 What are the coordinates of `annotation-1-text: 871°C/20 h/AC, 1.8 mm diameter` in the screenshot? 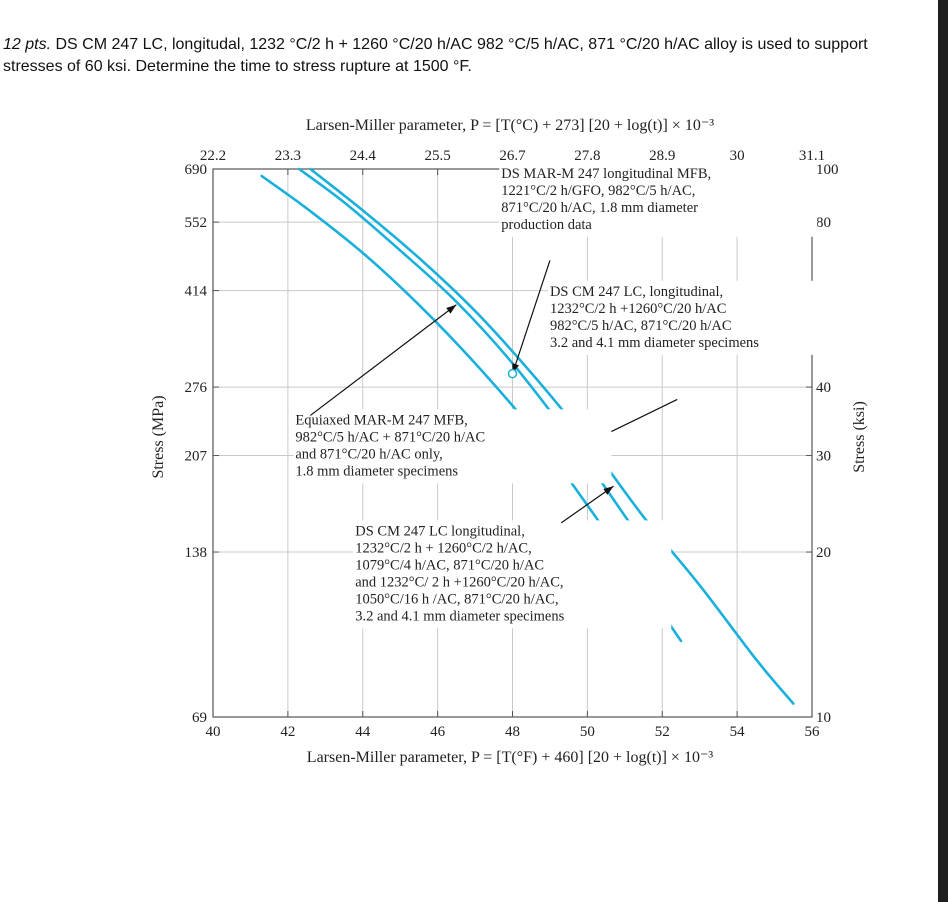 It's located at (599, 208).